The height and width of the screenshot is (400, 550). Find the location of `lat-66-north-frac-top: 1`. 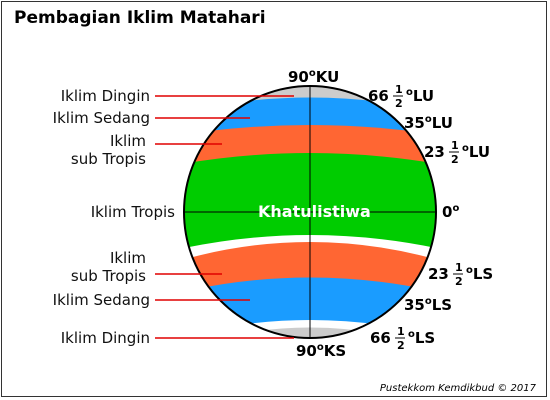

lat-66-north-frac-top: 1 is located at coordinates (399, 89).